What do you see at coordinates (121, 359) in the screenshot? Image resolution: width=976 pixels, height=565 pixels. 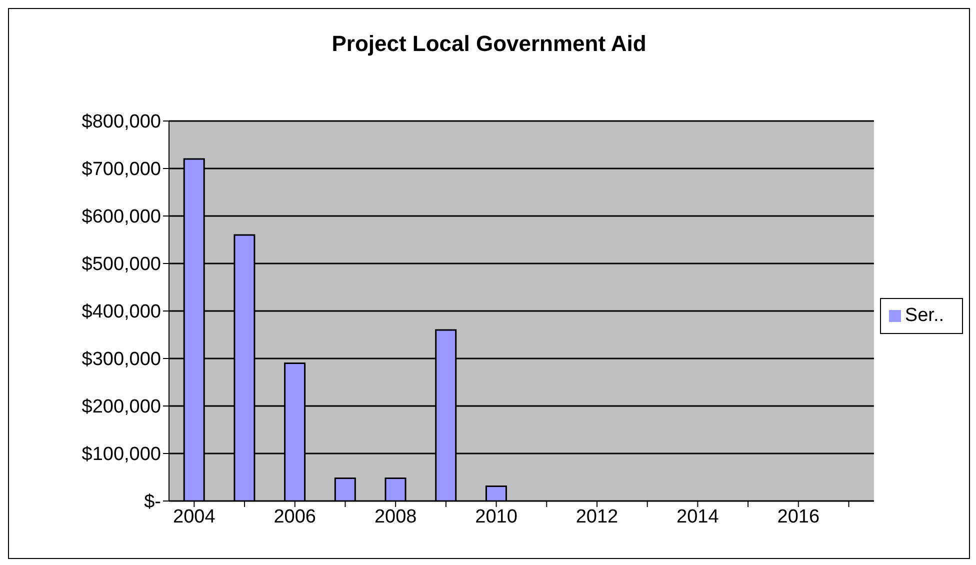 I see `y-tick-label: $300,000` at bounding box center [121, 359].